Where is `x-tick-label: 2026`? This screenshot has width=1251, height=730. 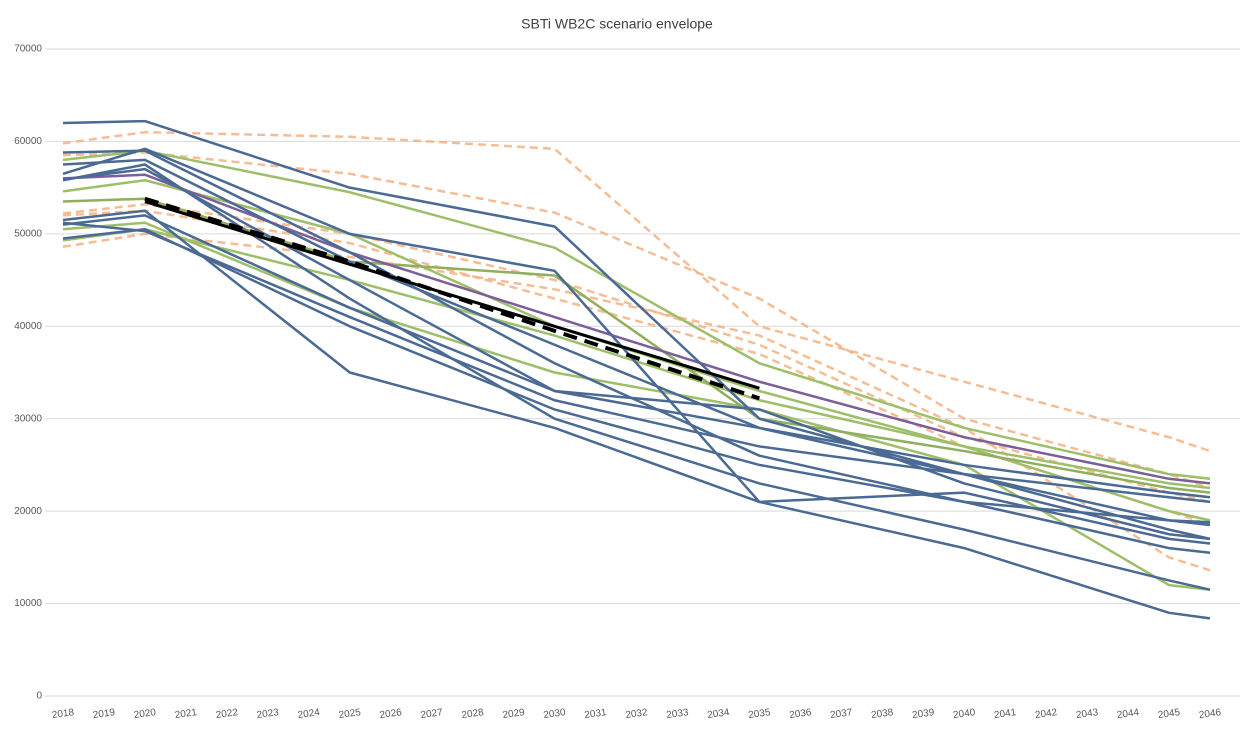
x-tick-label: 2026 is located at coordinates (391, 714).